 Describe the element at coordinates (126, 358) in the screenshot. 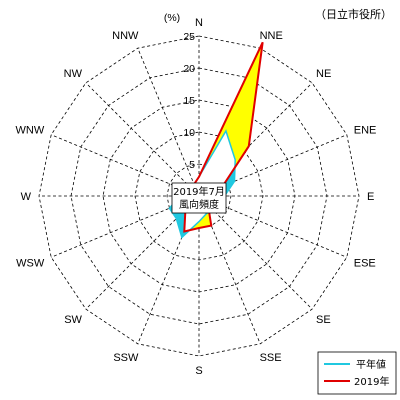

I see `direction-label-ssw: SSW` at that location.